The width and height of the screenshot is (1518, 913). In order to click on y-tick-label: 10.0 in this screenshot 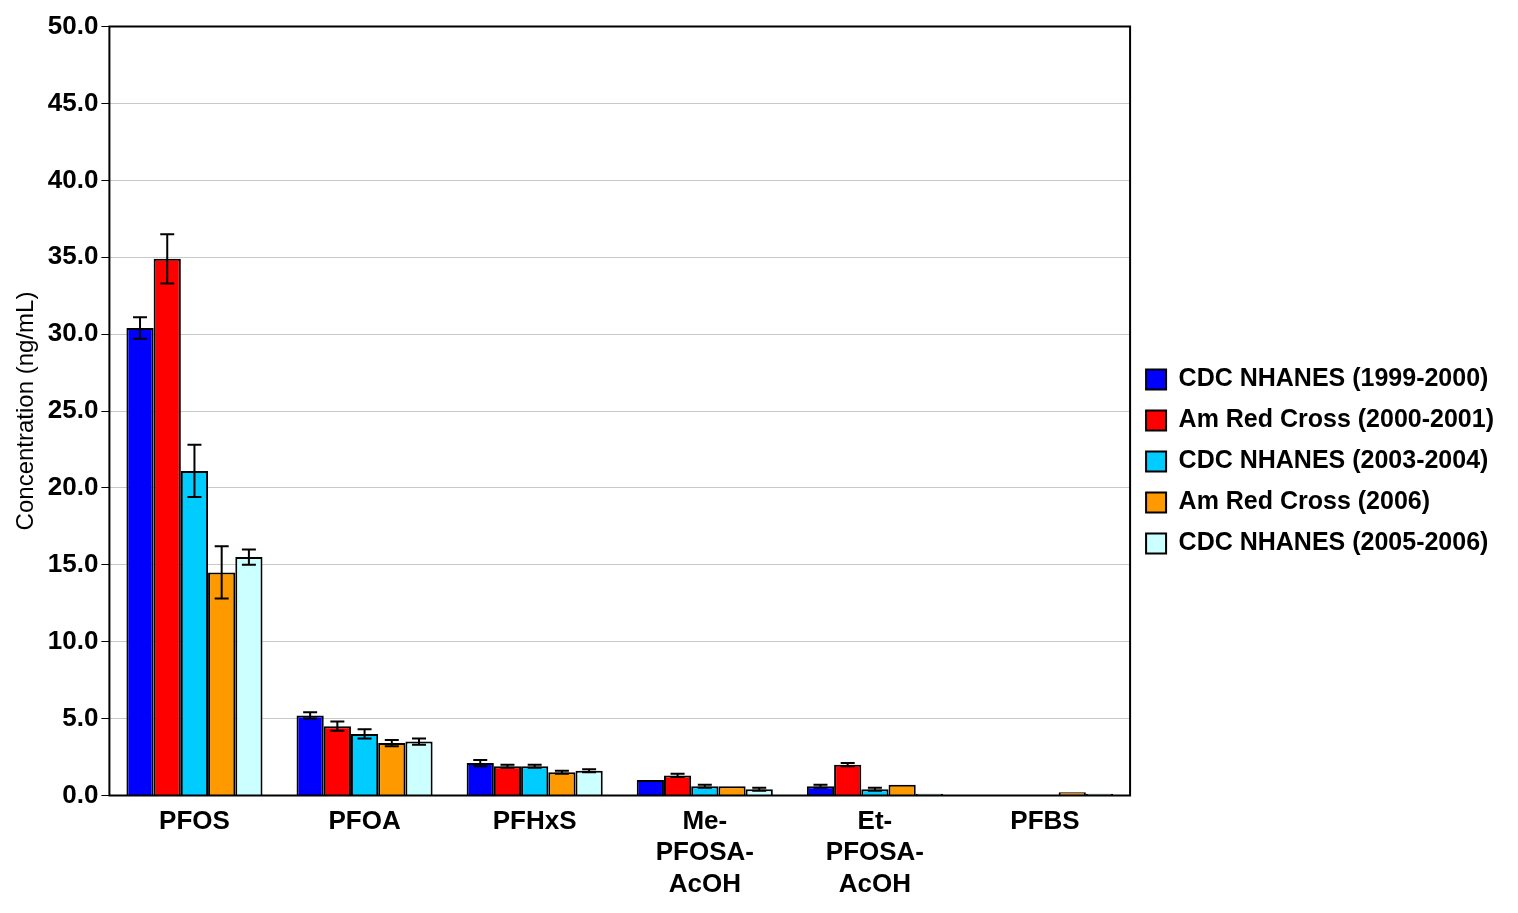, I will do `click(73, 639)`.